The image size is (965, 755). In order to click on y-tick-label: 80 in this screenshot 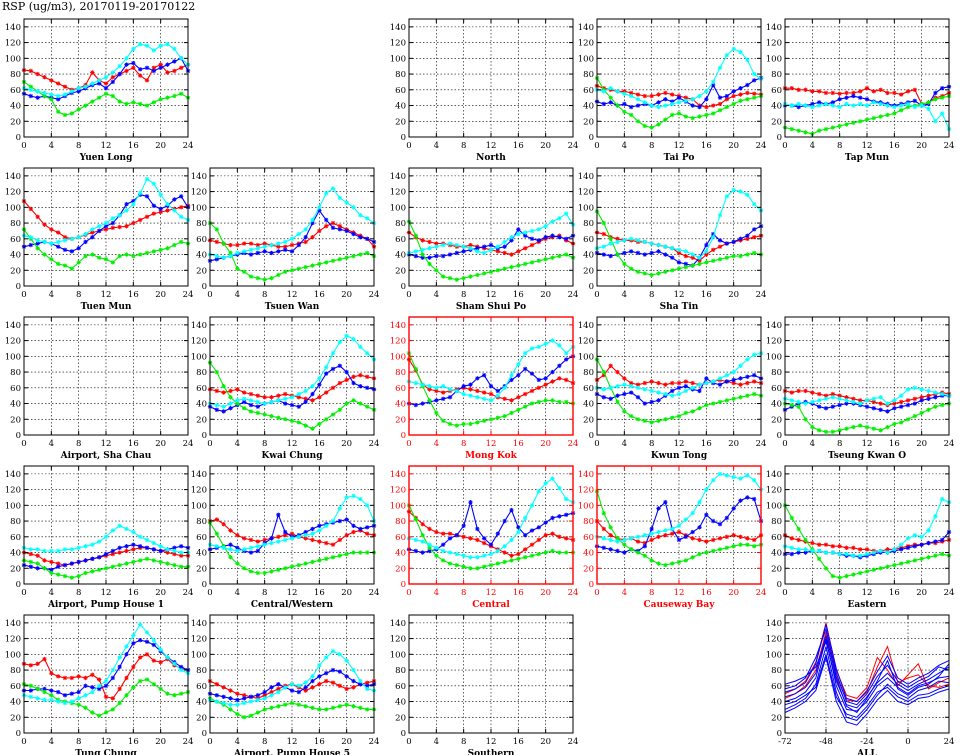, I will do `click(776, 522)`.